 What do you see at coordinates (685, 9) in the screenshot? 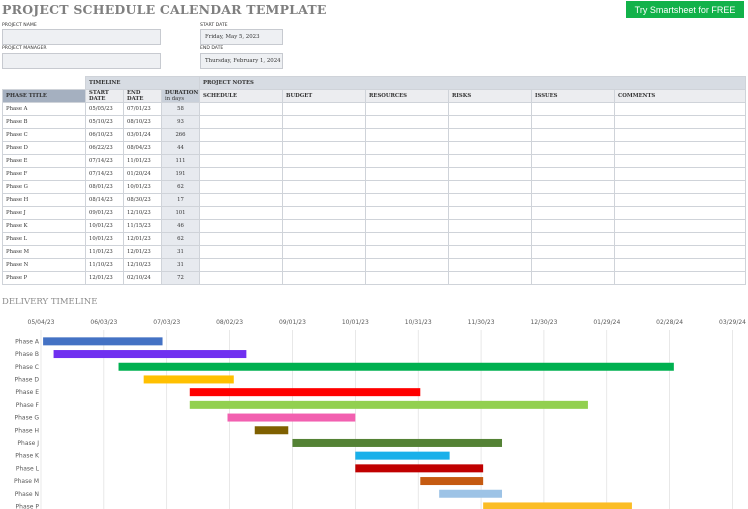
I see `try-smartsheet-button: Try Smartsheet for FREE` at bounding box center [685, 9].